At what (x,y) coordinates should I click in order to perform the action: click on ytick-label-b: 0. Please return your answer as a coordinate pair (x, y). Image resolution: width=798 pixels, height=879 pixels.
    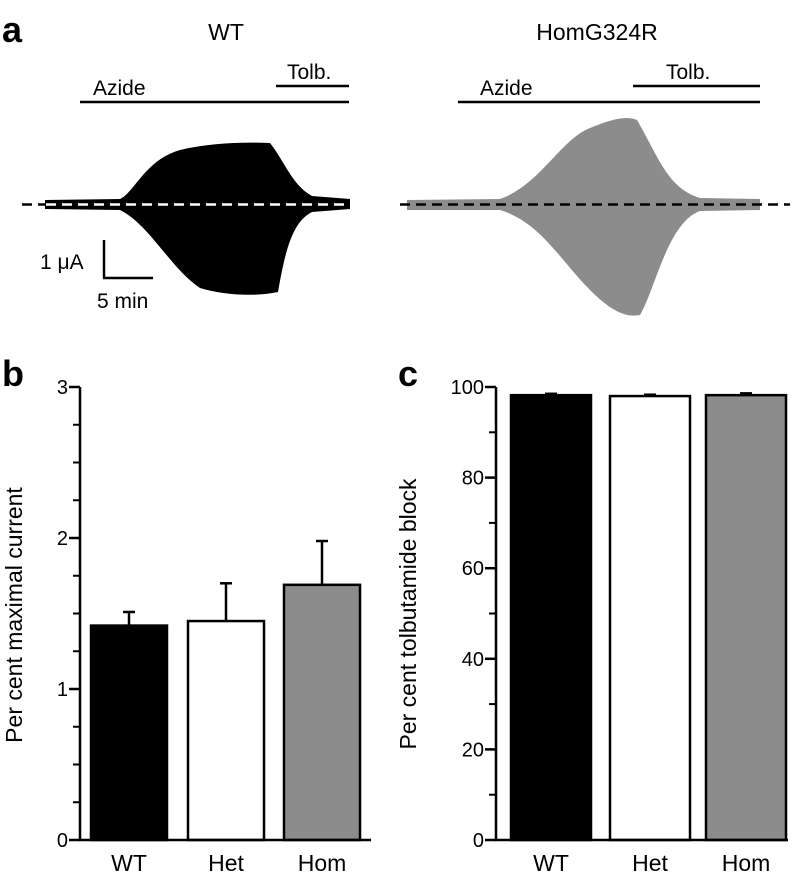
    Looking at the image, I should click on (62, 841).